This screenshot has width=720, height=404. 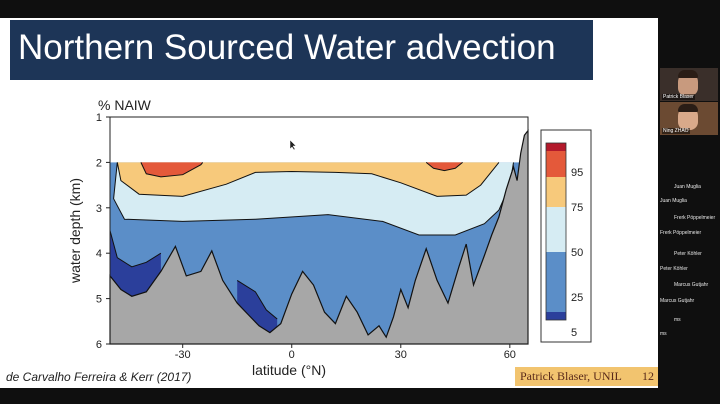 I want to click on y-tick-label: 6, so click(x=99, y=345).